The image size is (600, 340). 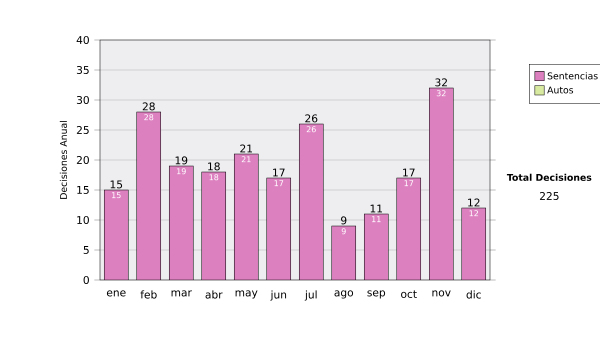 I want to click on x-tick-label: may, so click(x=247, y=294).